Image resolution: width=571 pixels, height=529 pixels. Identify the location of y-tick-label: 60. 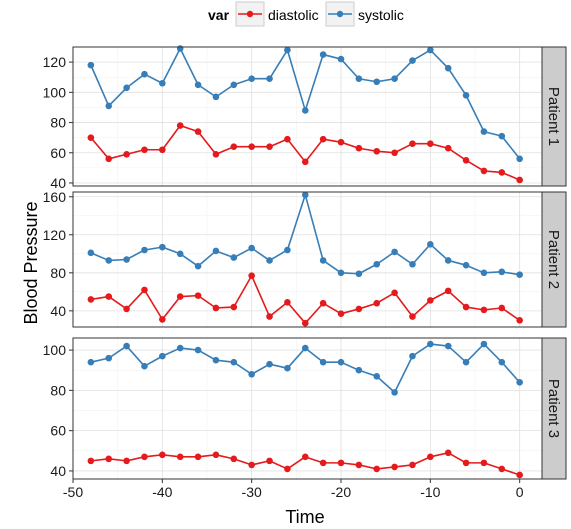
(58, 431).